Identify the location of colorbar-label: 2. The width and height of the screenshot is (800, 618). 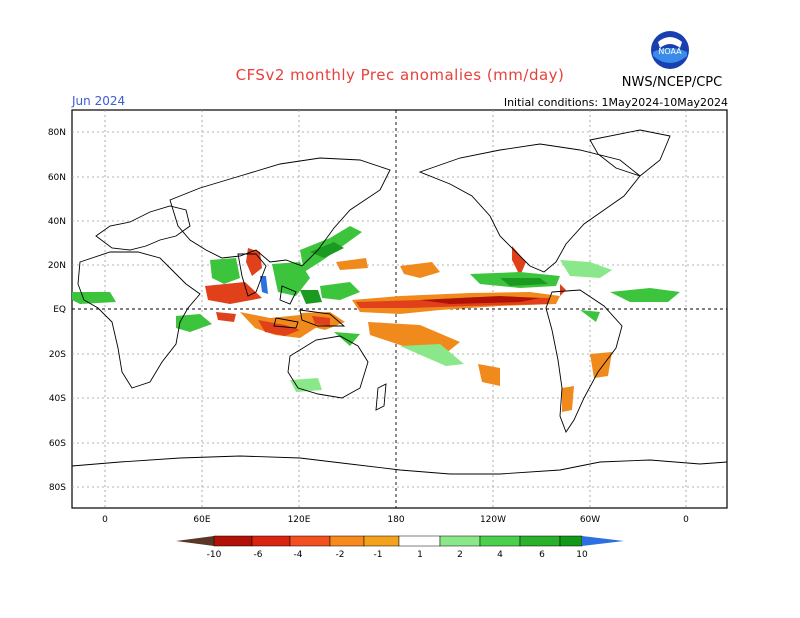
(460, 555).